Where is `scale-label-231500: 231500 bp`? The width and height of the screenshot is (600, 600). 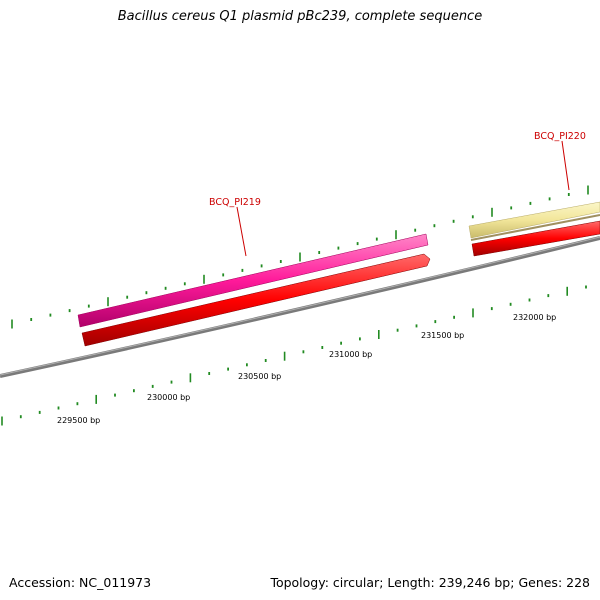 scale-label-231500: 231500 bp is located at coordinates (442, 335).